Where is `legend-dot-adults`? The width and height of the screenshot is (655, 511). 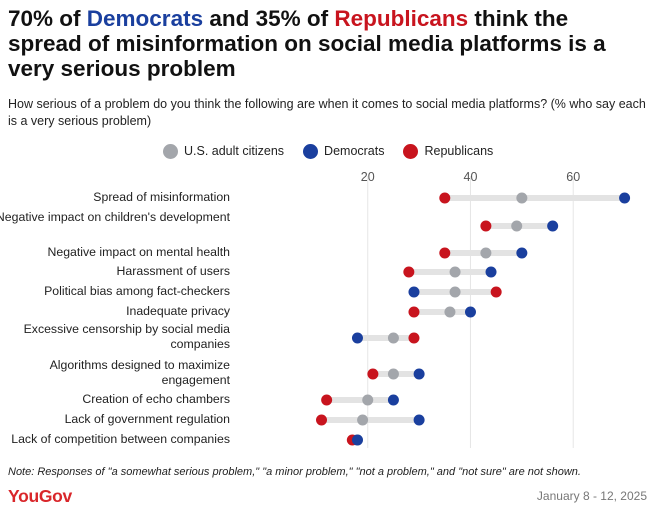 legend-dot-adults is located at coordinates (170, 151).